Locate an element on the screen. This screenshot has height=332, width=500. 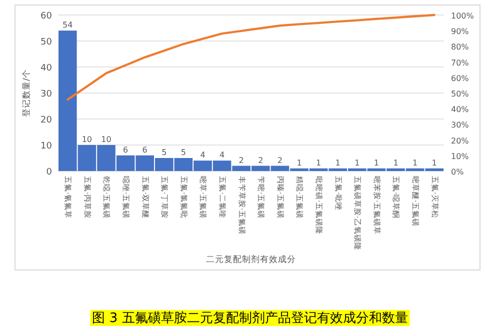
y-tick-label: 50 is located at coordinates (46, 43).